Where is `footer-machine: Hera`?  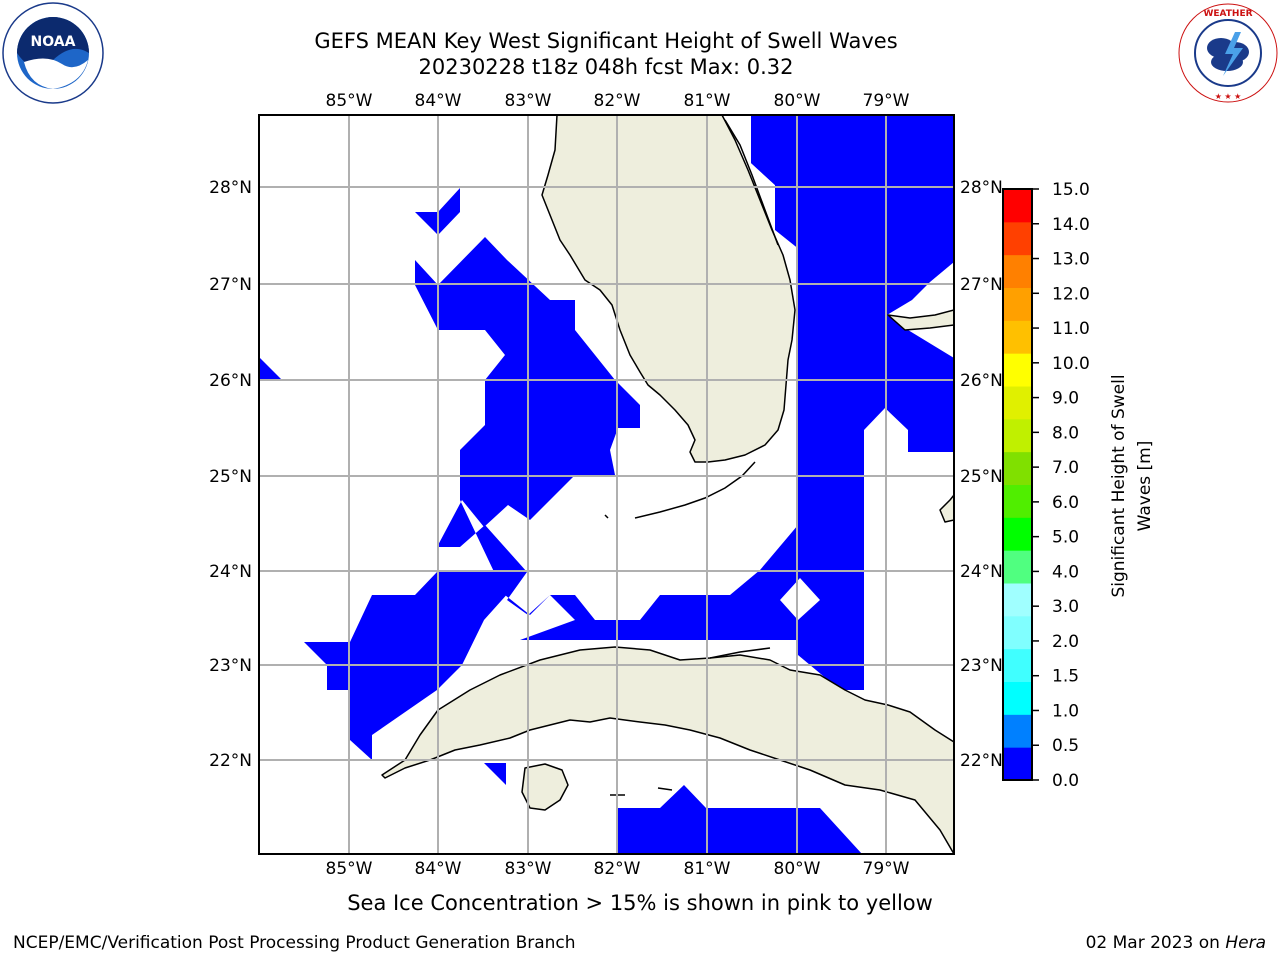 footer-machine: Hera is located at coordinates (1245, 943).